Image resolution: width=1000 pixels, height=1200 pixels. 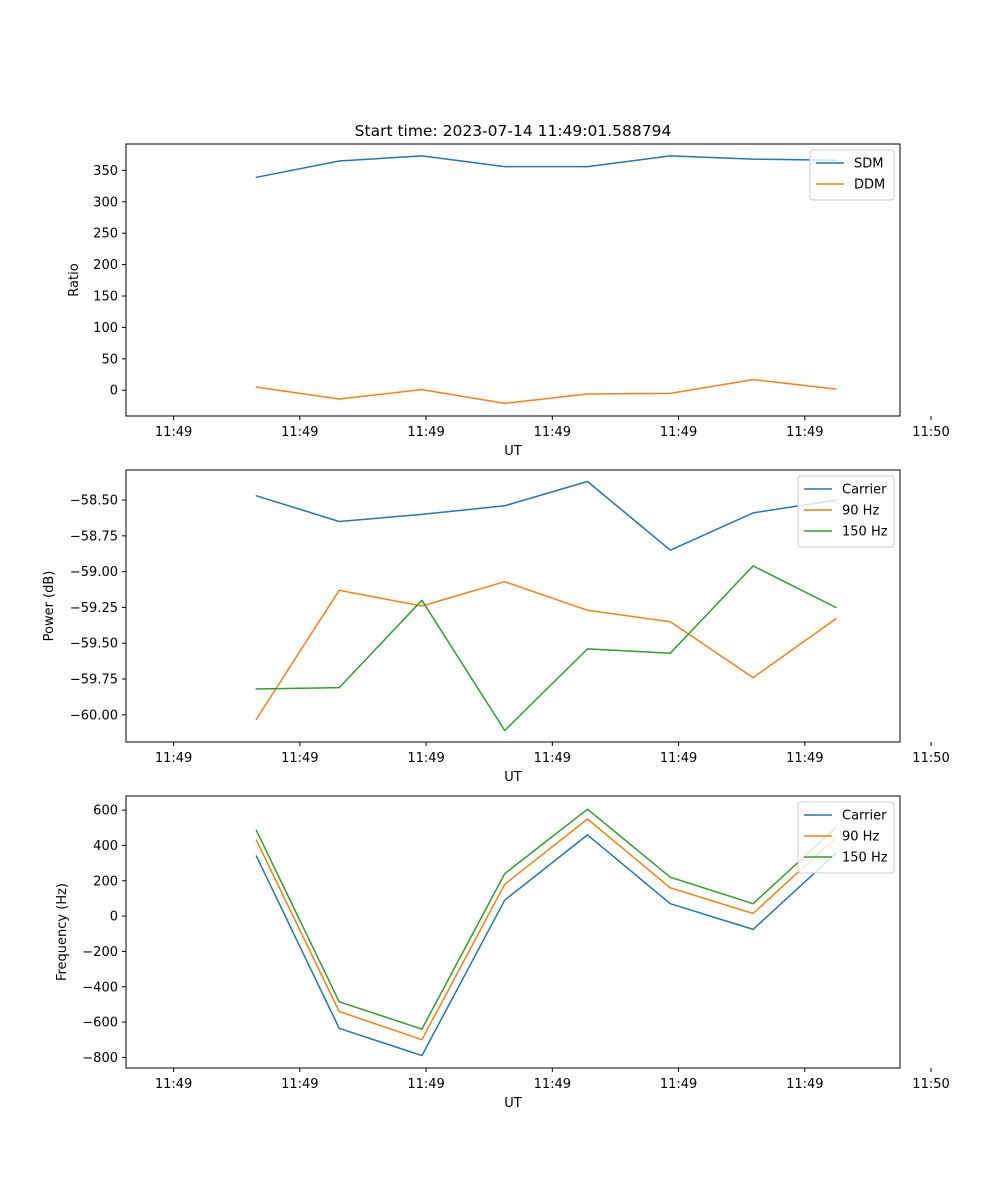 What do you see at coordinates (105, 846) in the screenshot?
I see `y-tick-label: 400` at bounding box center [105, 846].